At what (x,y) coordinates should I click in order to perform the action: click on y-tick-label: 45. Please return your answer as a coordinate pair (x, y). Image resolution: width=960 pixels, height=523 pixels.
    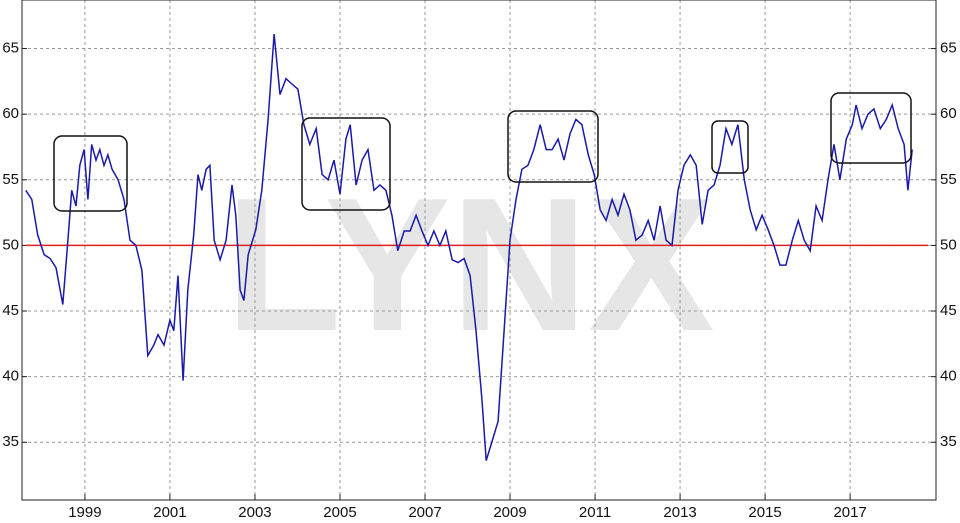
    Looking at the image, I should click on (10, 310).